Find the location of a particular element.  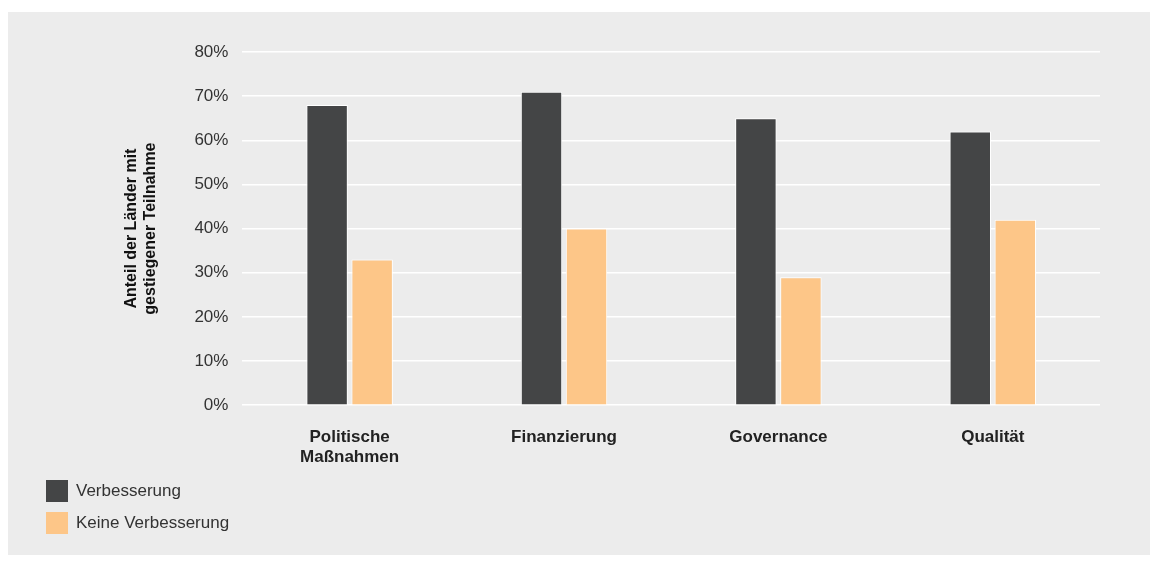

legend-label: Keine Verbesserung is located at coordinates (153, 523).